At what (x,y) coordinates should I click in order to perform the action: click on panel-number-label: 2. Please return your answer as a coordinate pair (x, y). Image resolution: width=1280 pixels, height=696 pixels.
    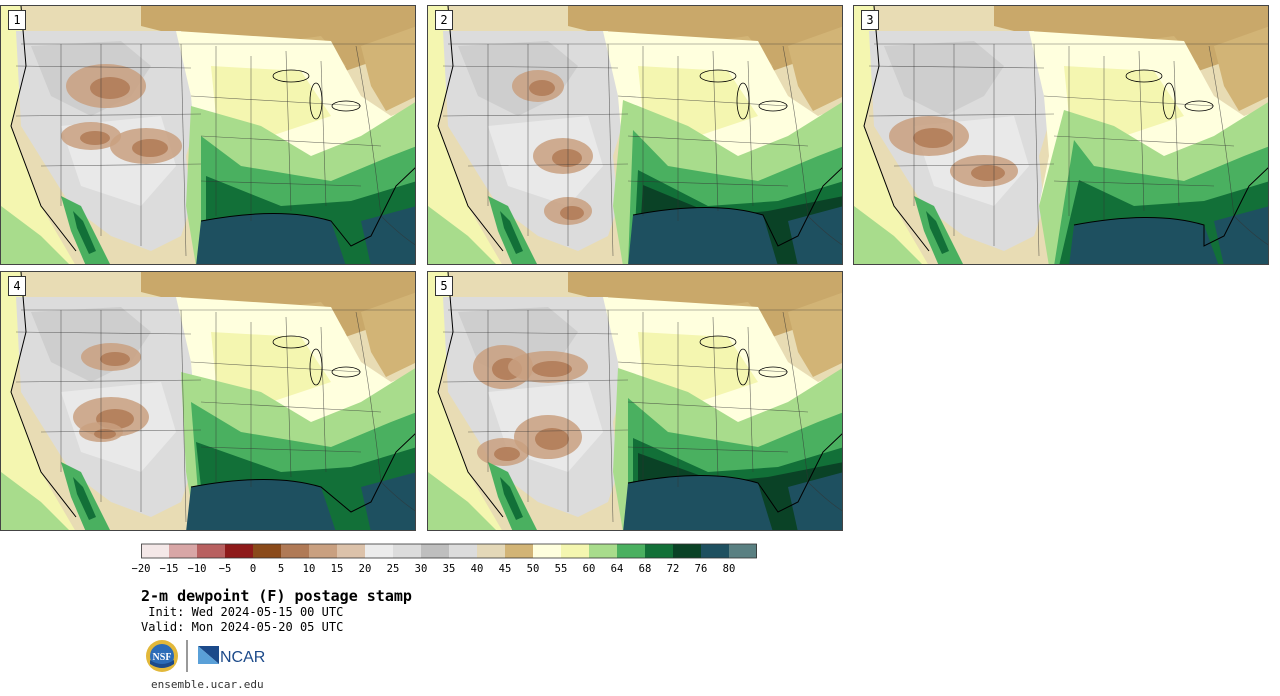
    Looking at the image, I should click on (444, 20).